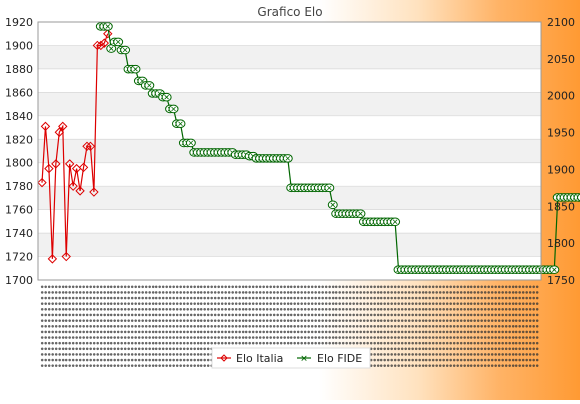  What do you see at coordinates (19, 22) in the screenshot?
I see `y-left-tick-label: 1920` at bounding box center [19, 22].